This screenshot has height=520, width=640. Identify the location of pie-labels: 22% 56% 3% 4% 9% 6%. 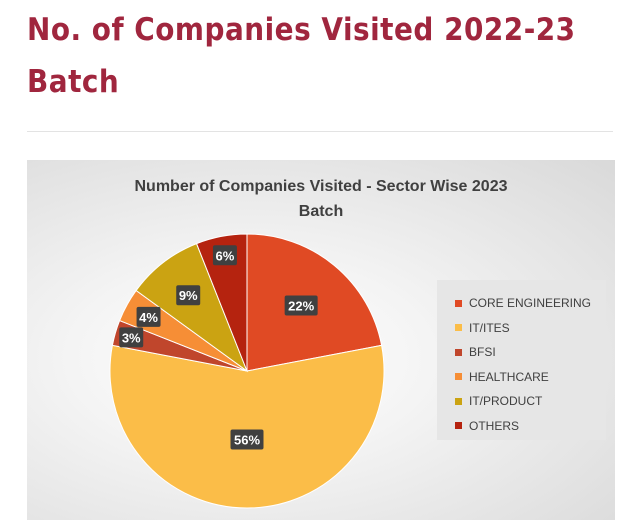
(218, 347).